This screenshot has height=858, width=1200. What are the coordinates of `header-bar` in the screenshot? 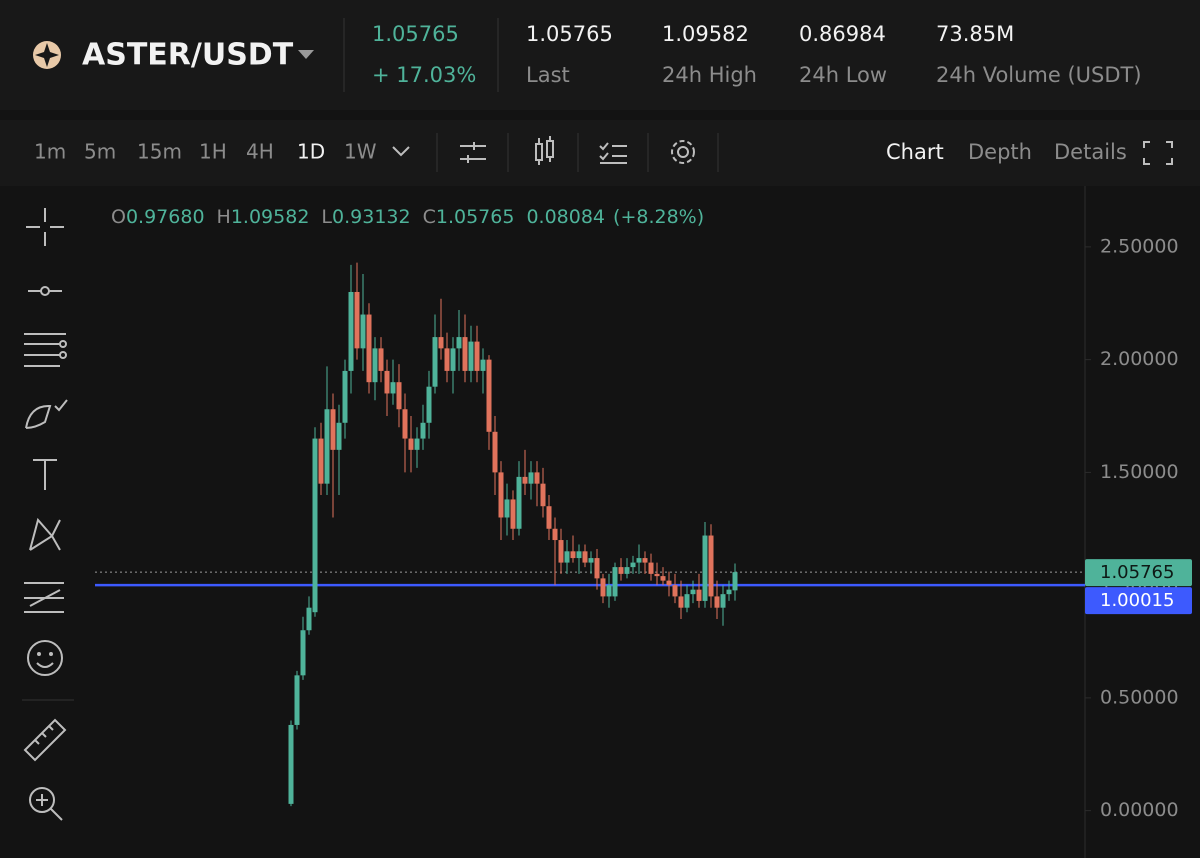 It's located at (600, 55).